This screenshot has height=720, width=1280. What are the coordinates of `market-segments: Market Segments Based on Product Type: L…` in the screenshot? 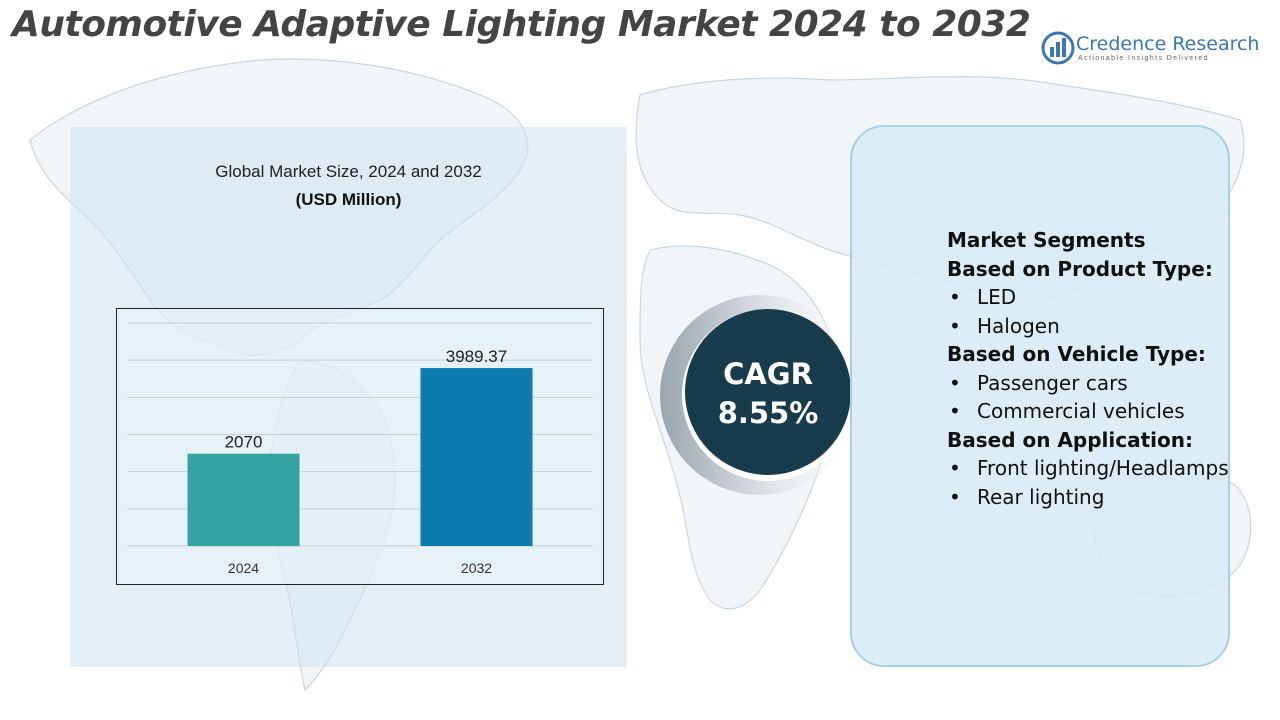 It's located at (1092, 368).